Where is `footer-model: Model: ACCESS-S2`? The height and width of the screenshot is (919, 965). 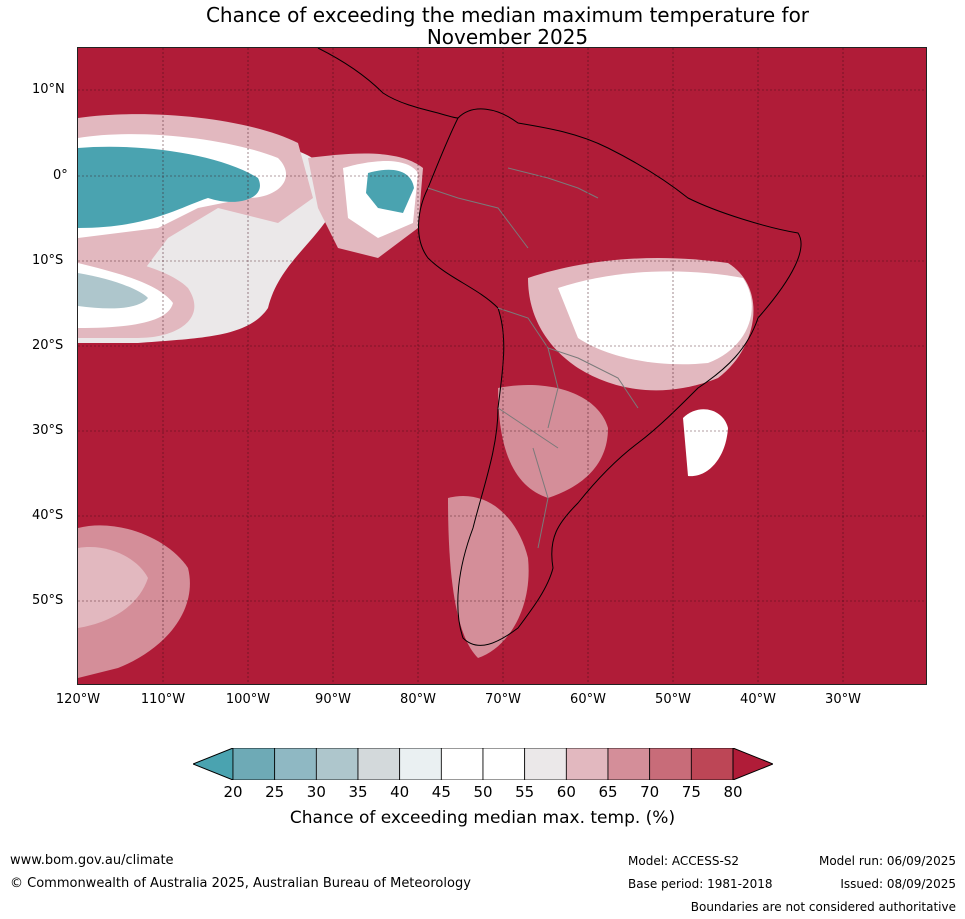
footer-model: Model: ACCESS-S2 is located at coordinates (684, 861).